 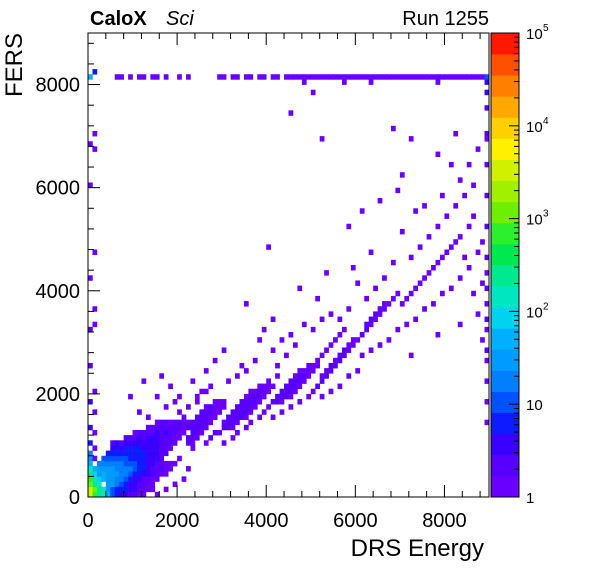 I want to click on x-tick-label: 4000, so click(x=266, y=521).